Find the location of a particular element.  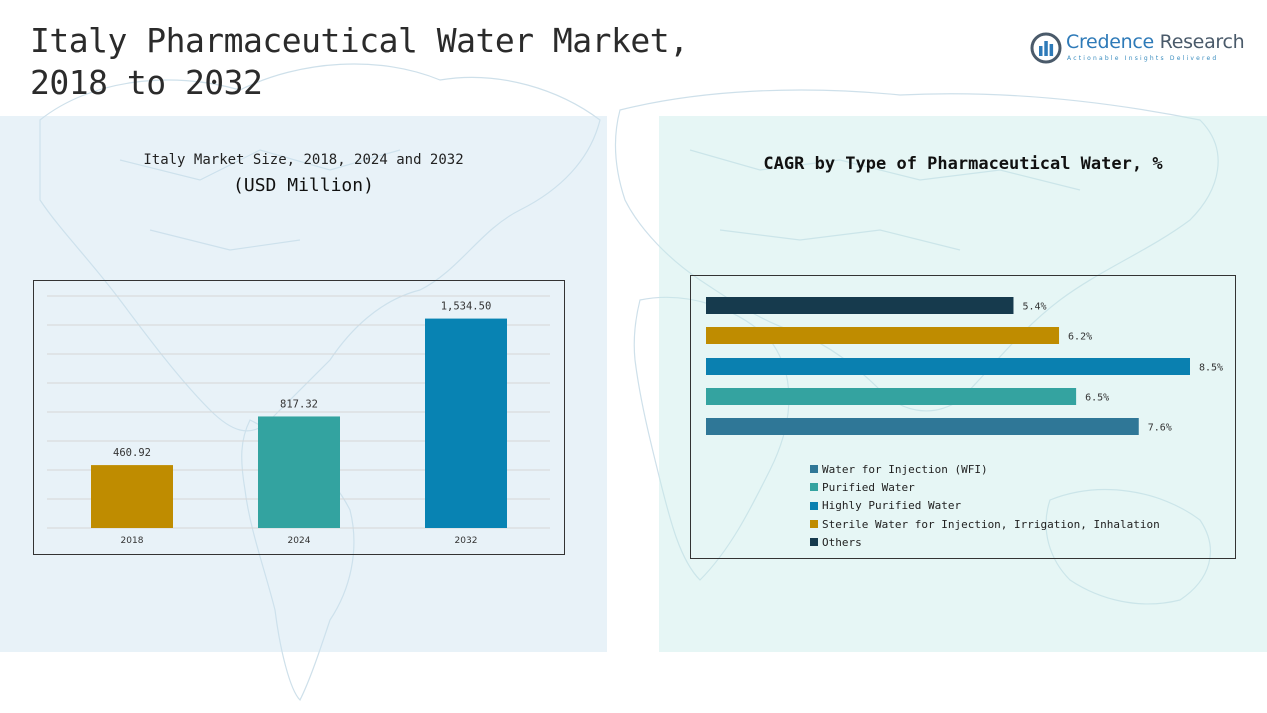

cagr-value-label: 7.6% is located at coordinates (1160, 428).